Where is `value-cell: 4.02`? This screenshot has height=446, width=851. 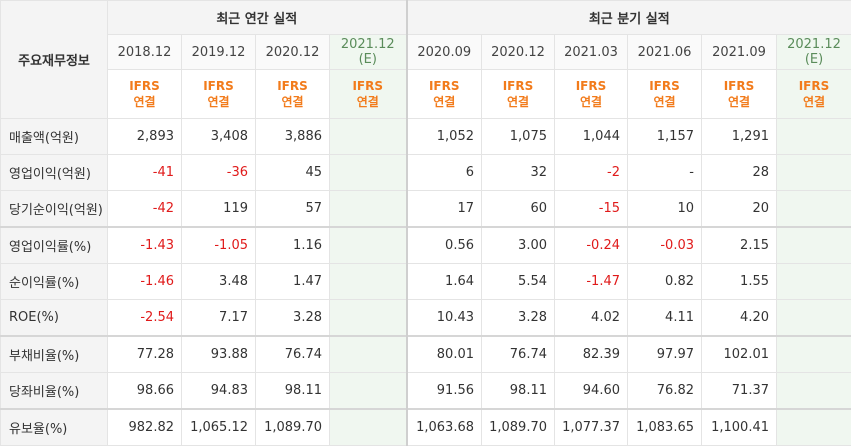 value-cell: 4.02 is located at coordinates (591, 318).